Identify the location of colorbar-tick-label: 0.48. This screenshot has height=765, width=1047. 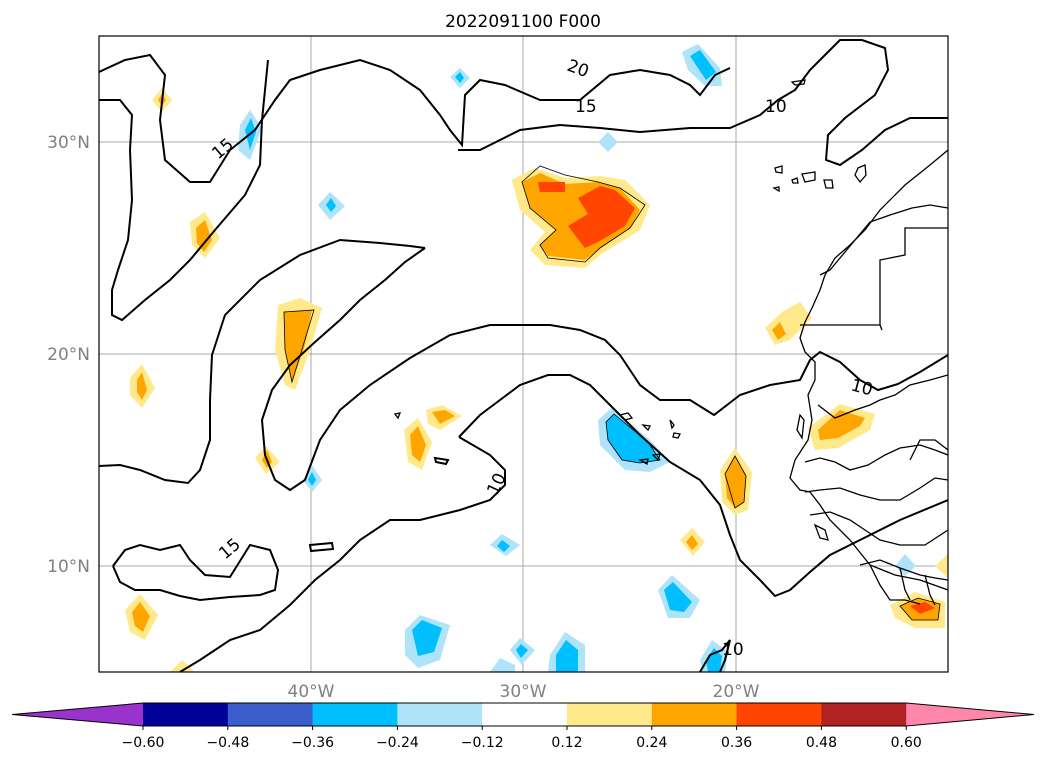
(821, 743).